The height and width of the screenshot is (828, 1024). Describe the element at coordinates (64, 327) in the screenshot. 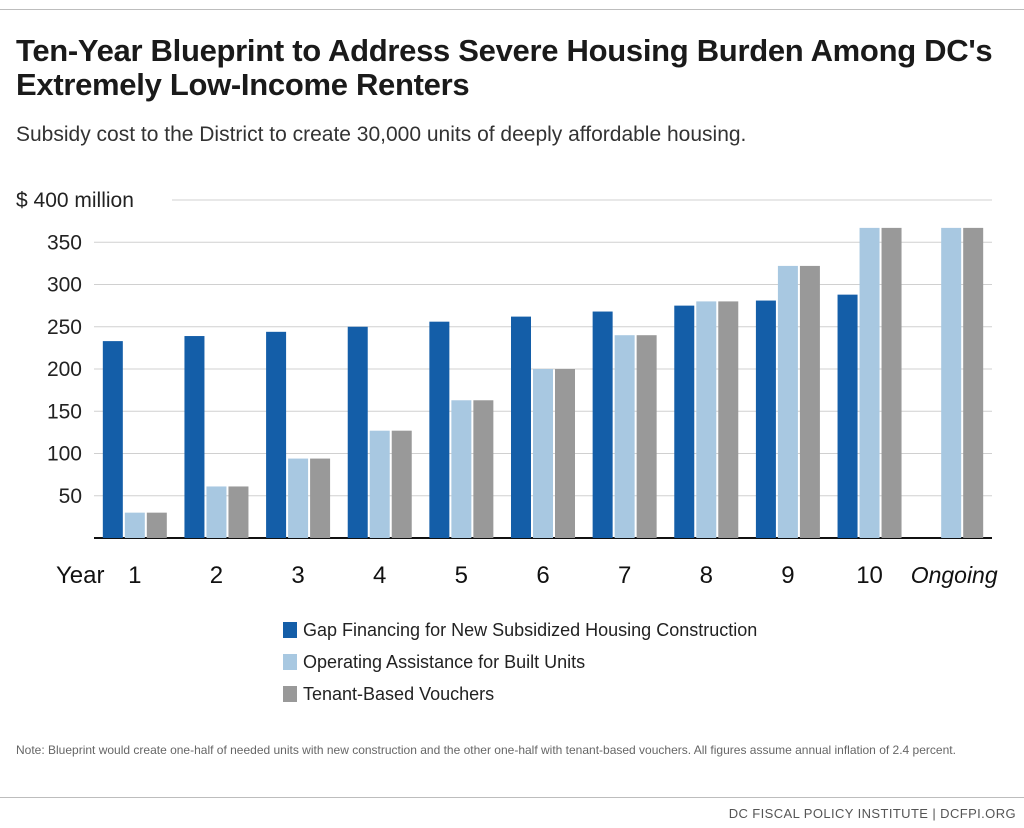

I see `y-tick-label-250: 250` at that location.